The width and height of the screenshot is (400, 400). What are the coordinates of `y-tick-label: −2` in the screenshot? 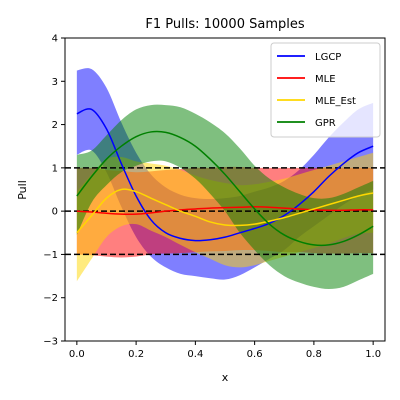 It's located at (50, 298).